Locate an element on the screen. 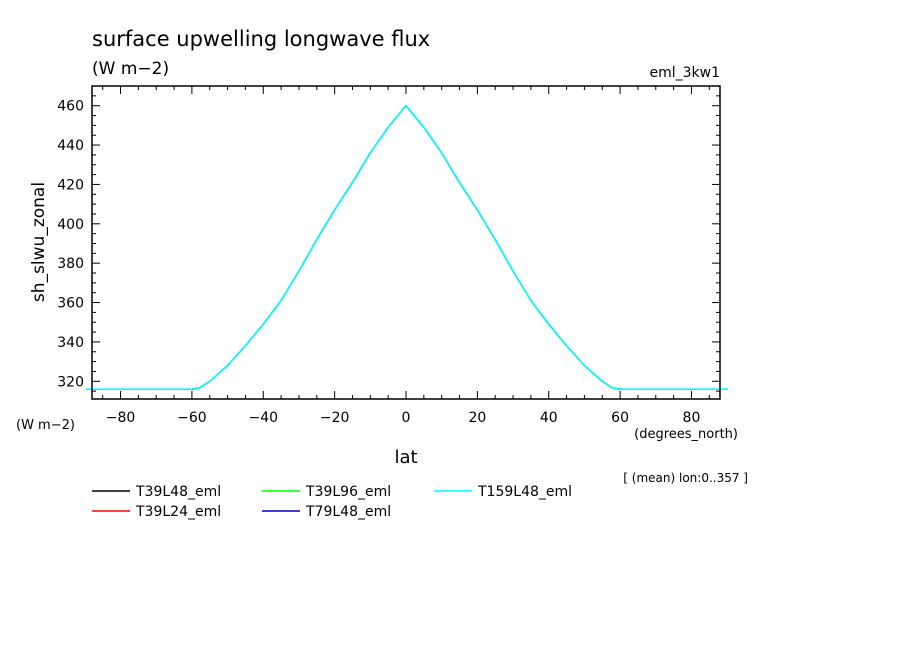 The height and width of the screenshot is (654, 904). legend-label: T39L96_eml is located at coordinates (348, 492).